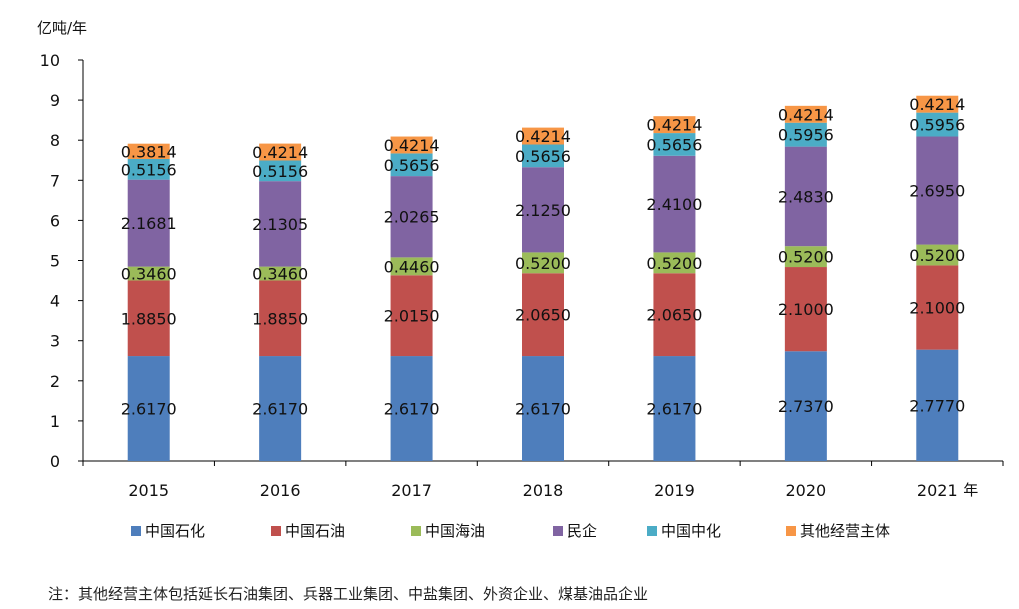 Image resolution: width=1019 pixels, height=609 pixels. I want to click on x-tick-label: 2020, so click(805, 490).